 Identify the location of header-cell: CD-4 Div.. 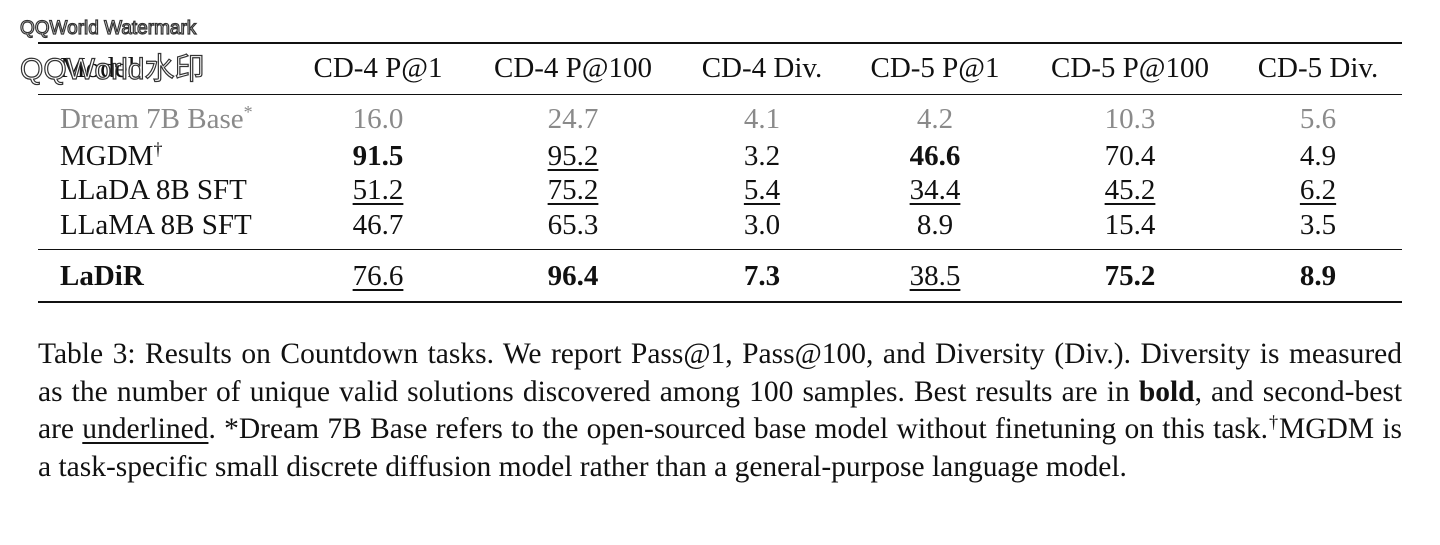
(762, 68).